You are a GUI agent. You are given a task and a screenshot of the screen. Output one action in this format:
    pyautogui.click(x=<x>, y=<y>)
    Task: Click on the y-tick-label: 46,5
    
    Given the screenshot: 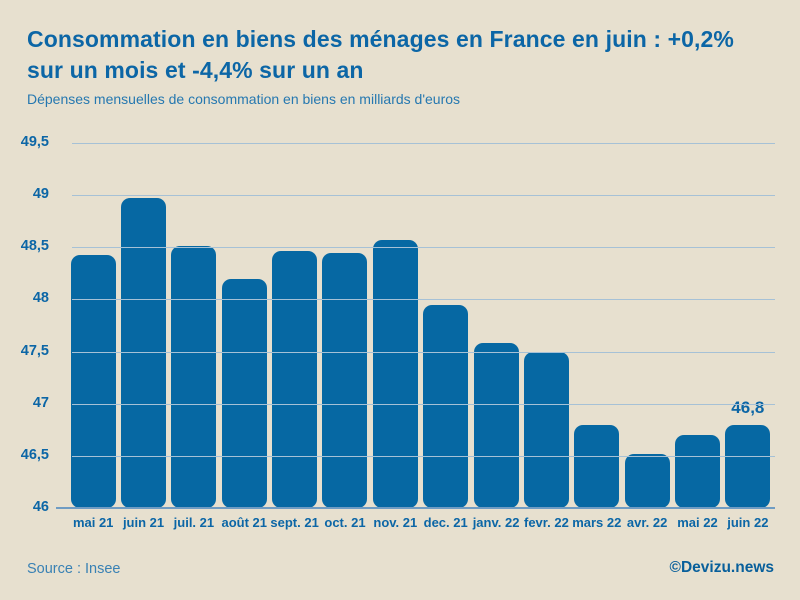 What is the action you would take?
    pyautogui.click(x=34, y=454)
    